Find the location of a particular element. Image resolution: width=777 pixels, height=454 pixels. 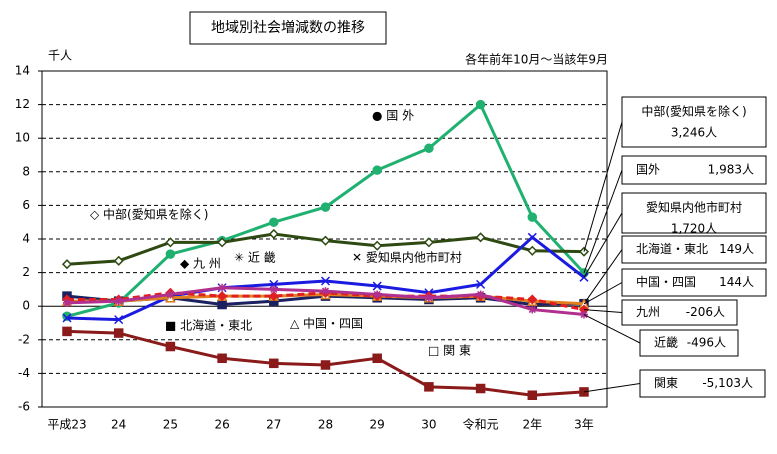

y-unit: 千人 is located at coordinates (60, 56).